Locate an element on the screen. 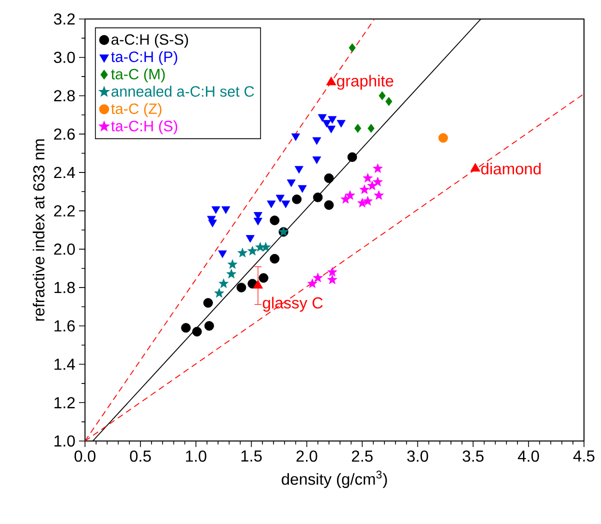 This screenshot has width=601, height=524. x-tick-label: 2.5 is located at coordinates (362, 456).